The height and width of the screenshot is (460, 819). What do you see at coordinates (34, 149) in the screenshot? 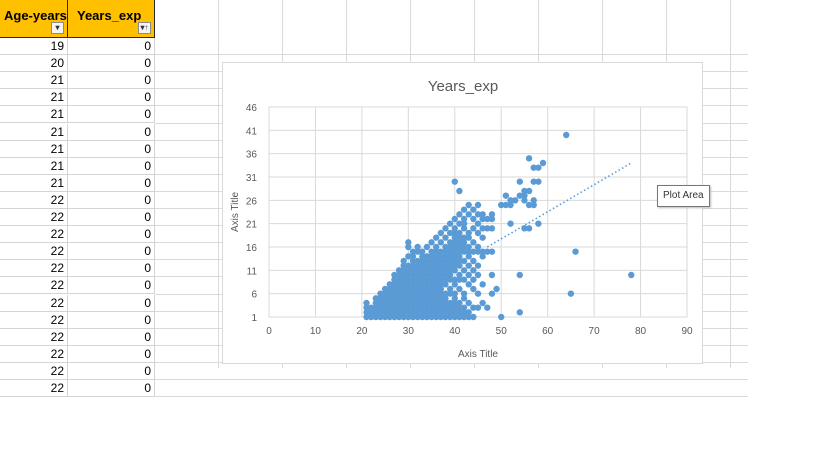
I see `cell-age-years: 21` at bounding box center [34, 149].